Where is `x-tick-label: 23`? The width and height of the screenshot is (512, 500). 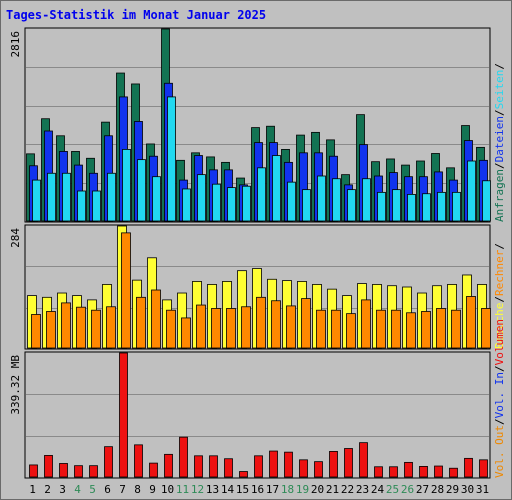
x-tick-label: 23 is located at coordinates (362, 489).